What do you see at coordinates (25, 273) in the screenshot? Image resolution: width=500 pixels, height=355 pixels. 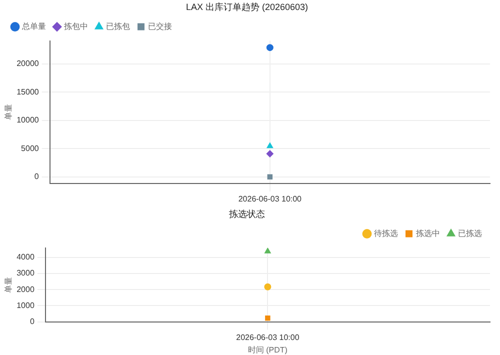 I see `y-tick-label: 3000` at bounding box center [25, 273].